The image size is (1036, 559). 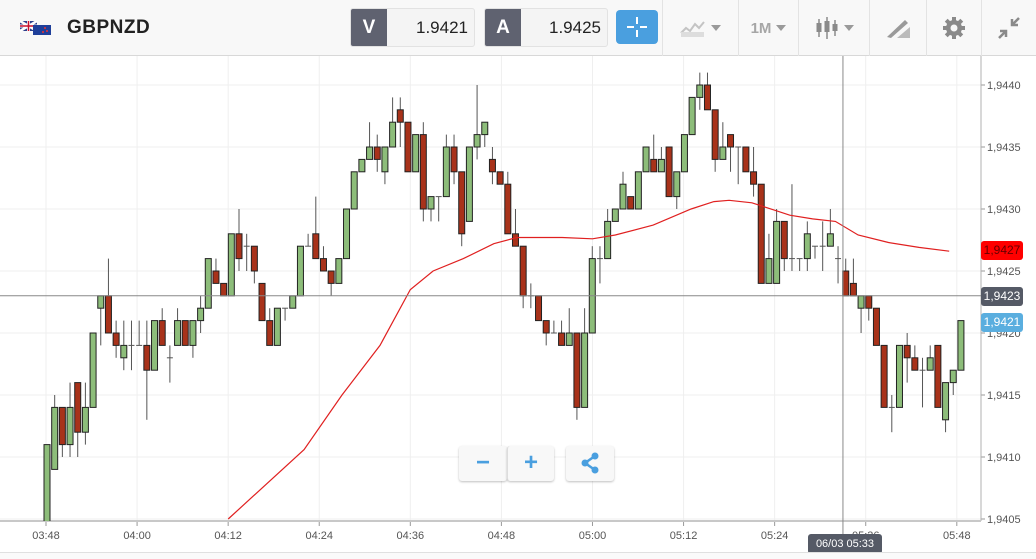 What do you see at coordinates (1002, 250) in the screenshot?
I see `ma-price-label: 1,9427` at bounding box center [1002, 250].